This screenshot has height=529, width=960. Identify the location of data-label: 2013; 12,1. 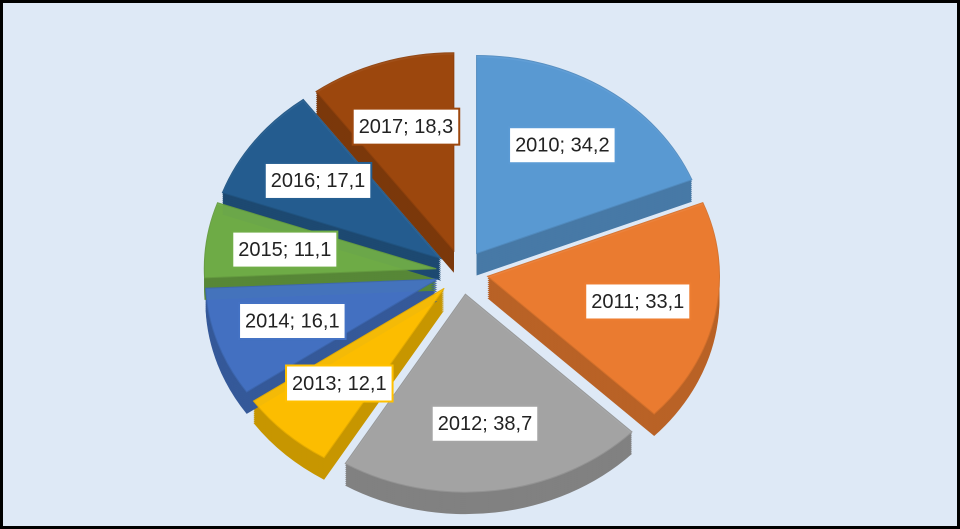
(339, 384).